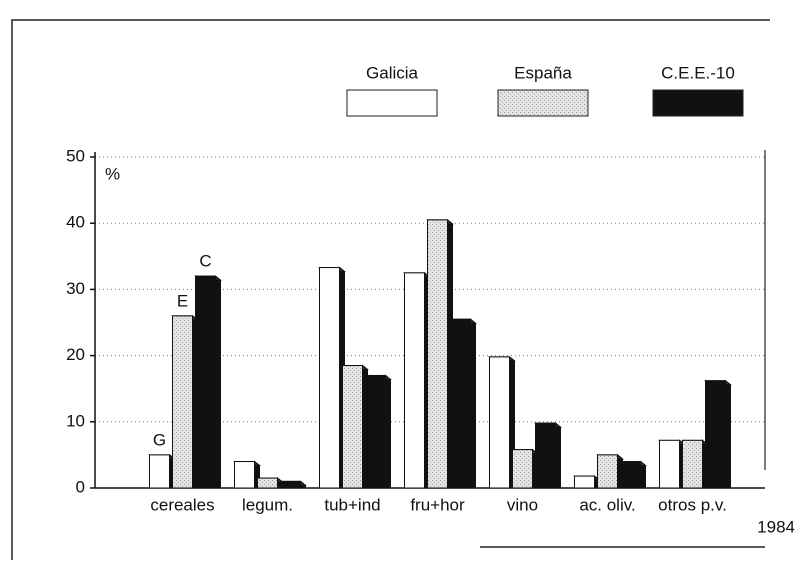 This screenshot has height=564, width=801. I want to click on y-tick-label: 0, so click(80, 486).